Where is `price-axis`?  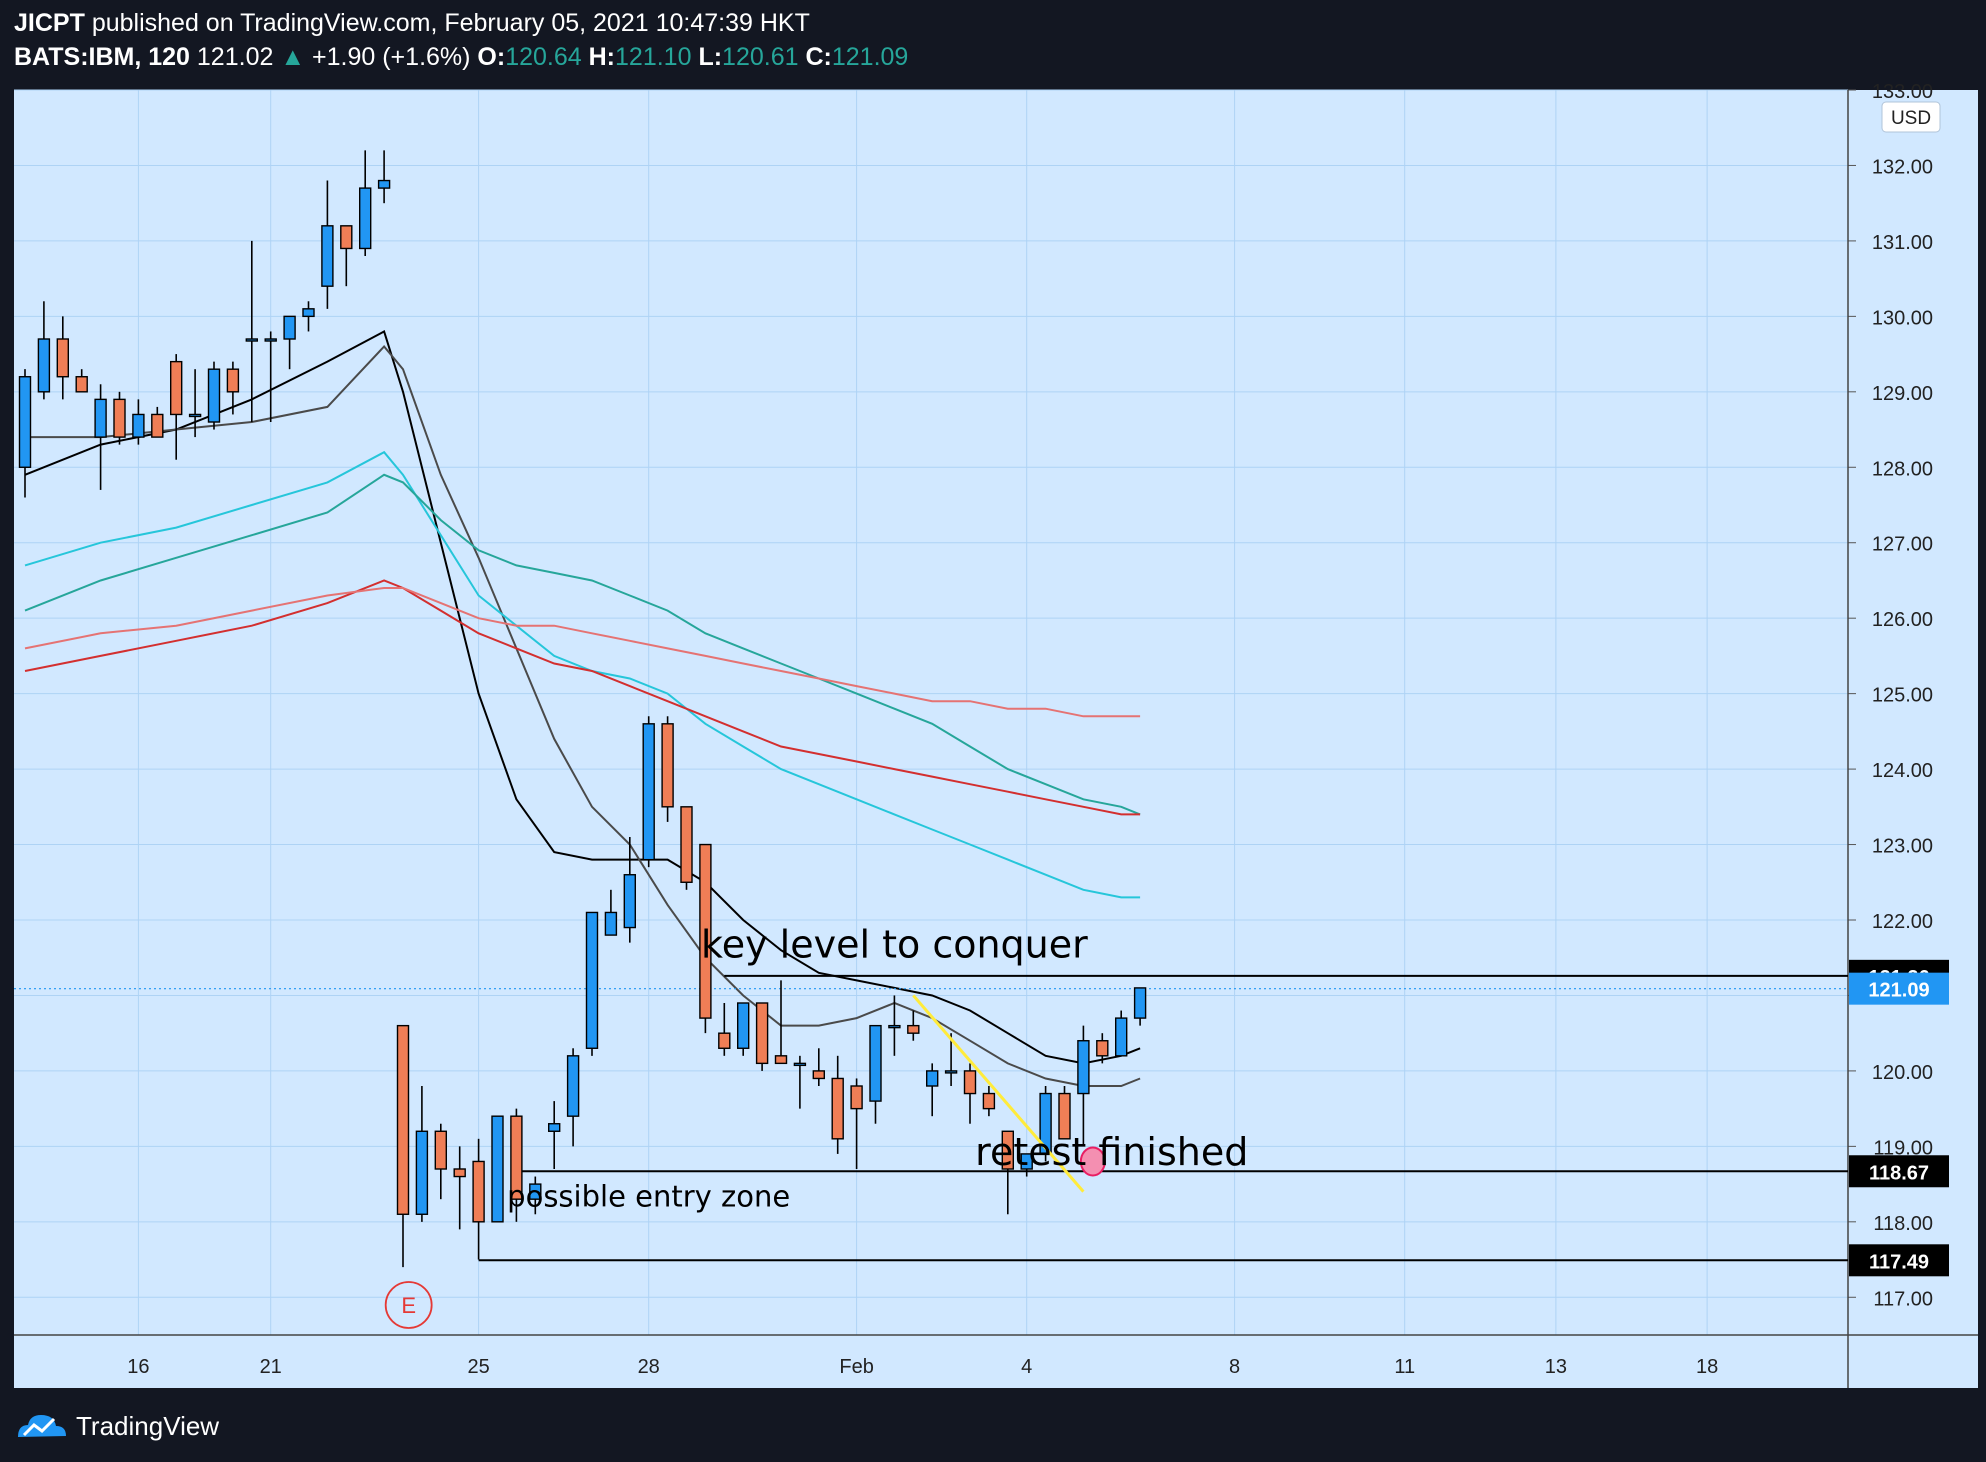 price-axis is located at coordinates (1913, 739).